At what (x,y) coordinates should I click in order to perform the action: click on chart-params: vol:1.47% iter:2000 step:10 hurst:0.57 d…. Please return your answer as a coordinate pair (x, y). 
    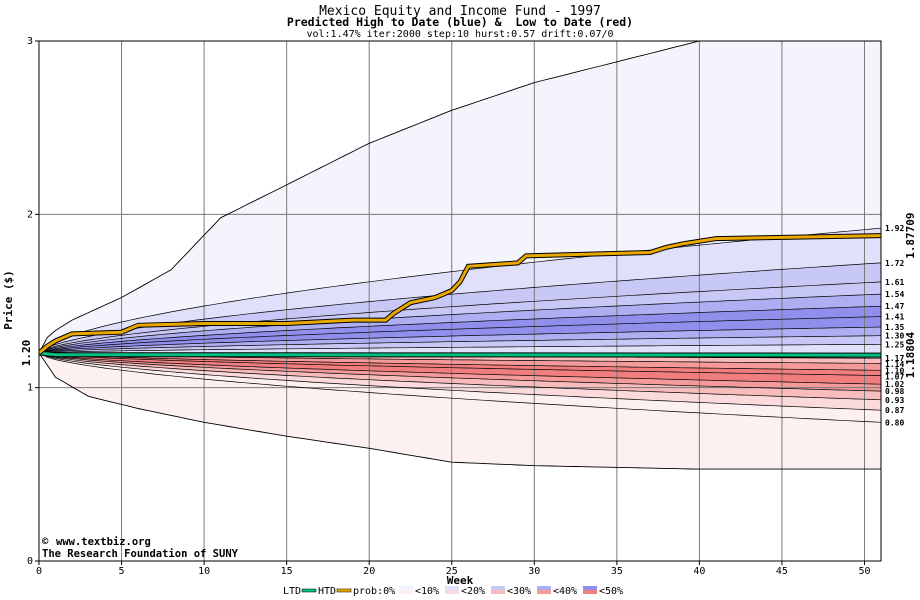
    Looking at the image, I should click on (459, 34).